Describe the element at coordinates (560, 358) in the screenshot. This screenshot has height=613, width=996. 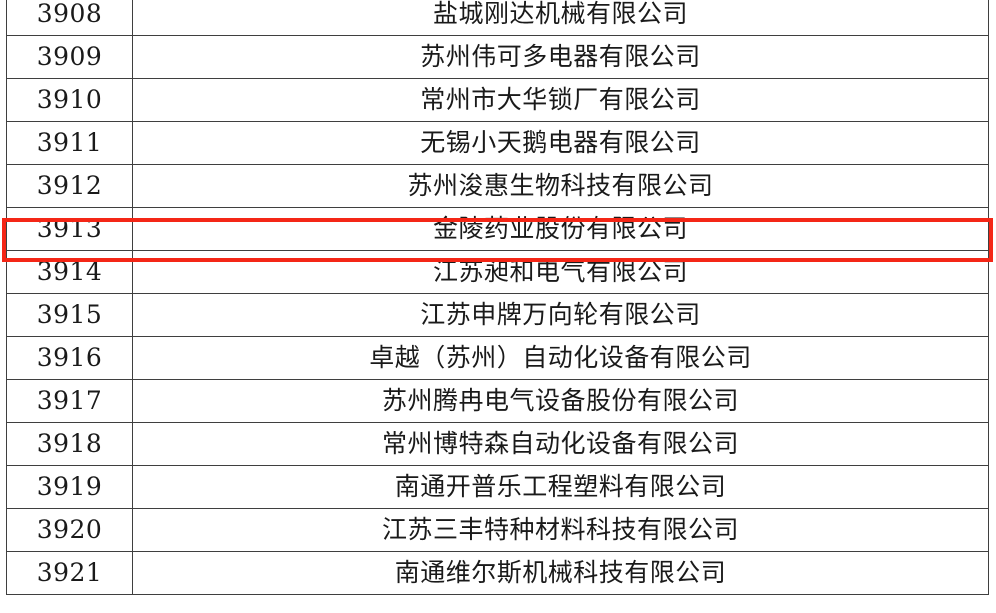
I see `cell-enterprise-name: 卓越（苏州）自动化设备有限公司` at that location.